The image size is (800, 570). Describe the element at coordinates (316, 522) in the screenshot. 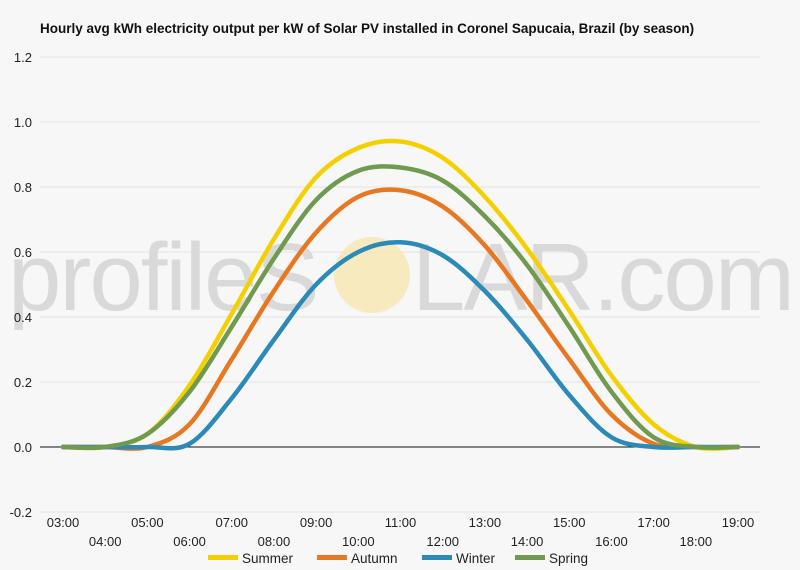

I see `x-tick-label: 09:00` at that location.